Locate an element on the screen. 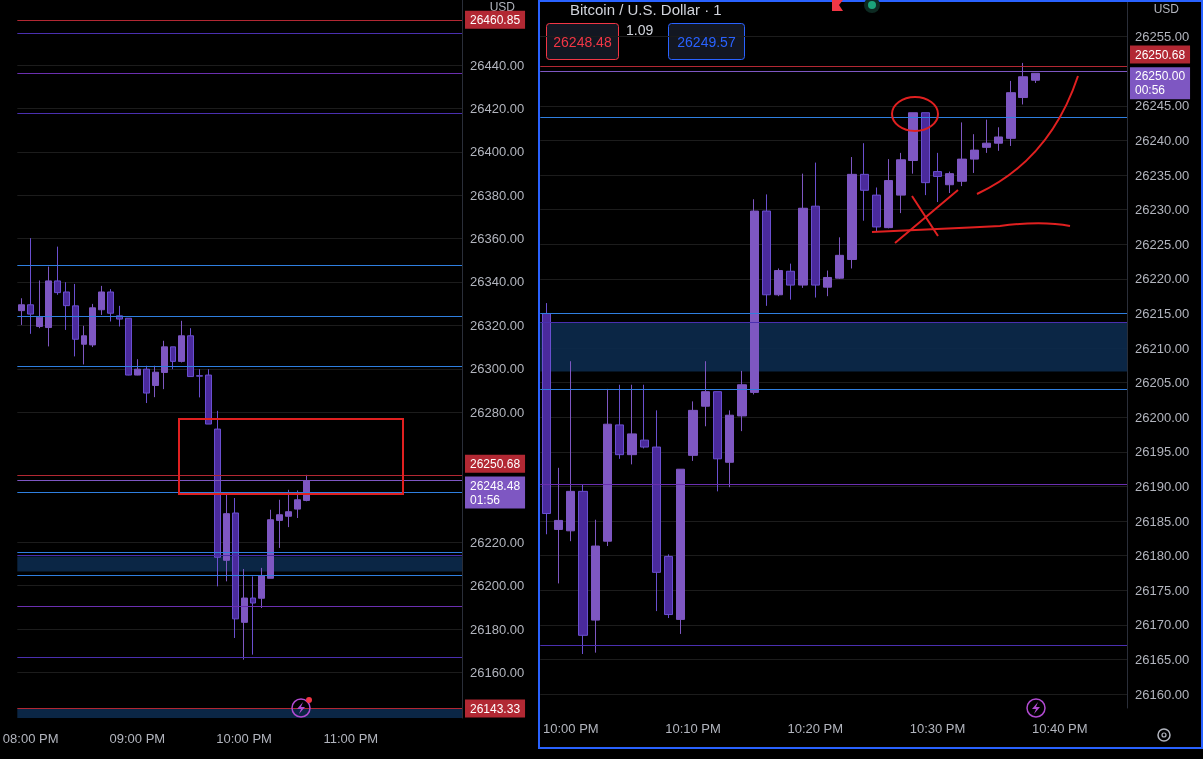  x-tick-label: 10:20 PM is located at coordinates (815, 728).